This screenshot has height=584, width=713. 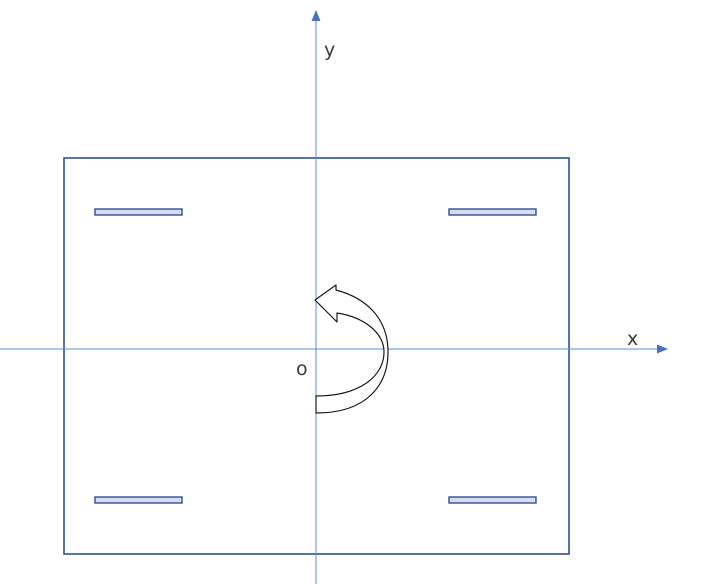 I want to click on x-axis-label: x, so click(x=632, y=339).